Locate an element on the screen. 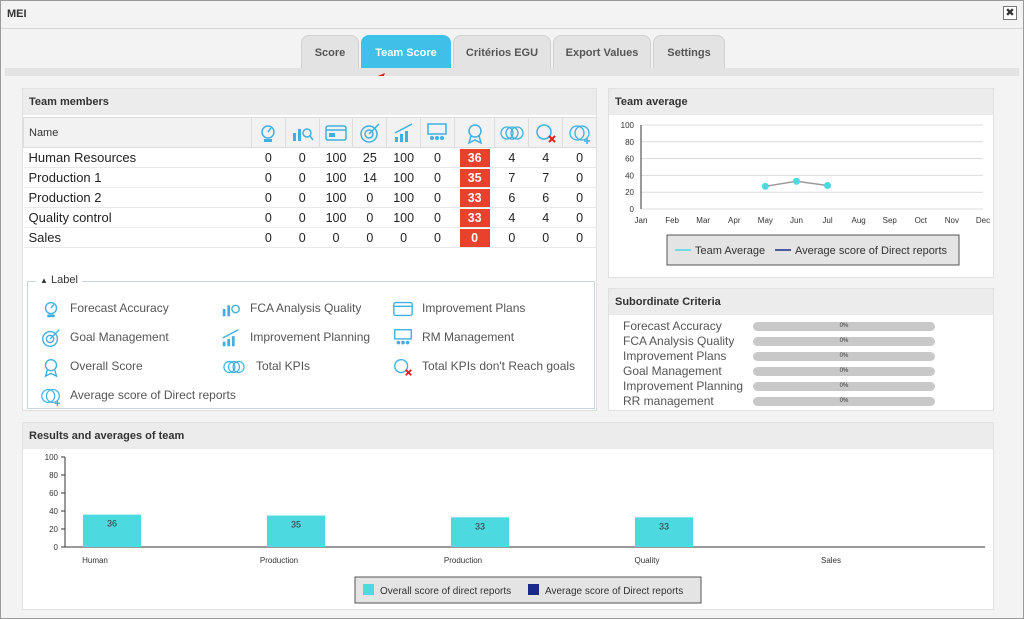 The height and width of the screenshot is (619, 1024). goal-management-icon is located at coordinates (370, 132).